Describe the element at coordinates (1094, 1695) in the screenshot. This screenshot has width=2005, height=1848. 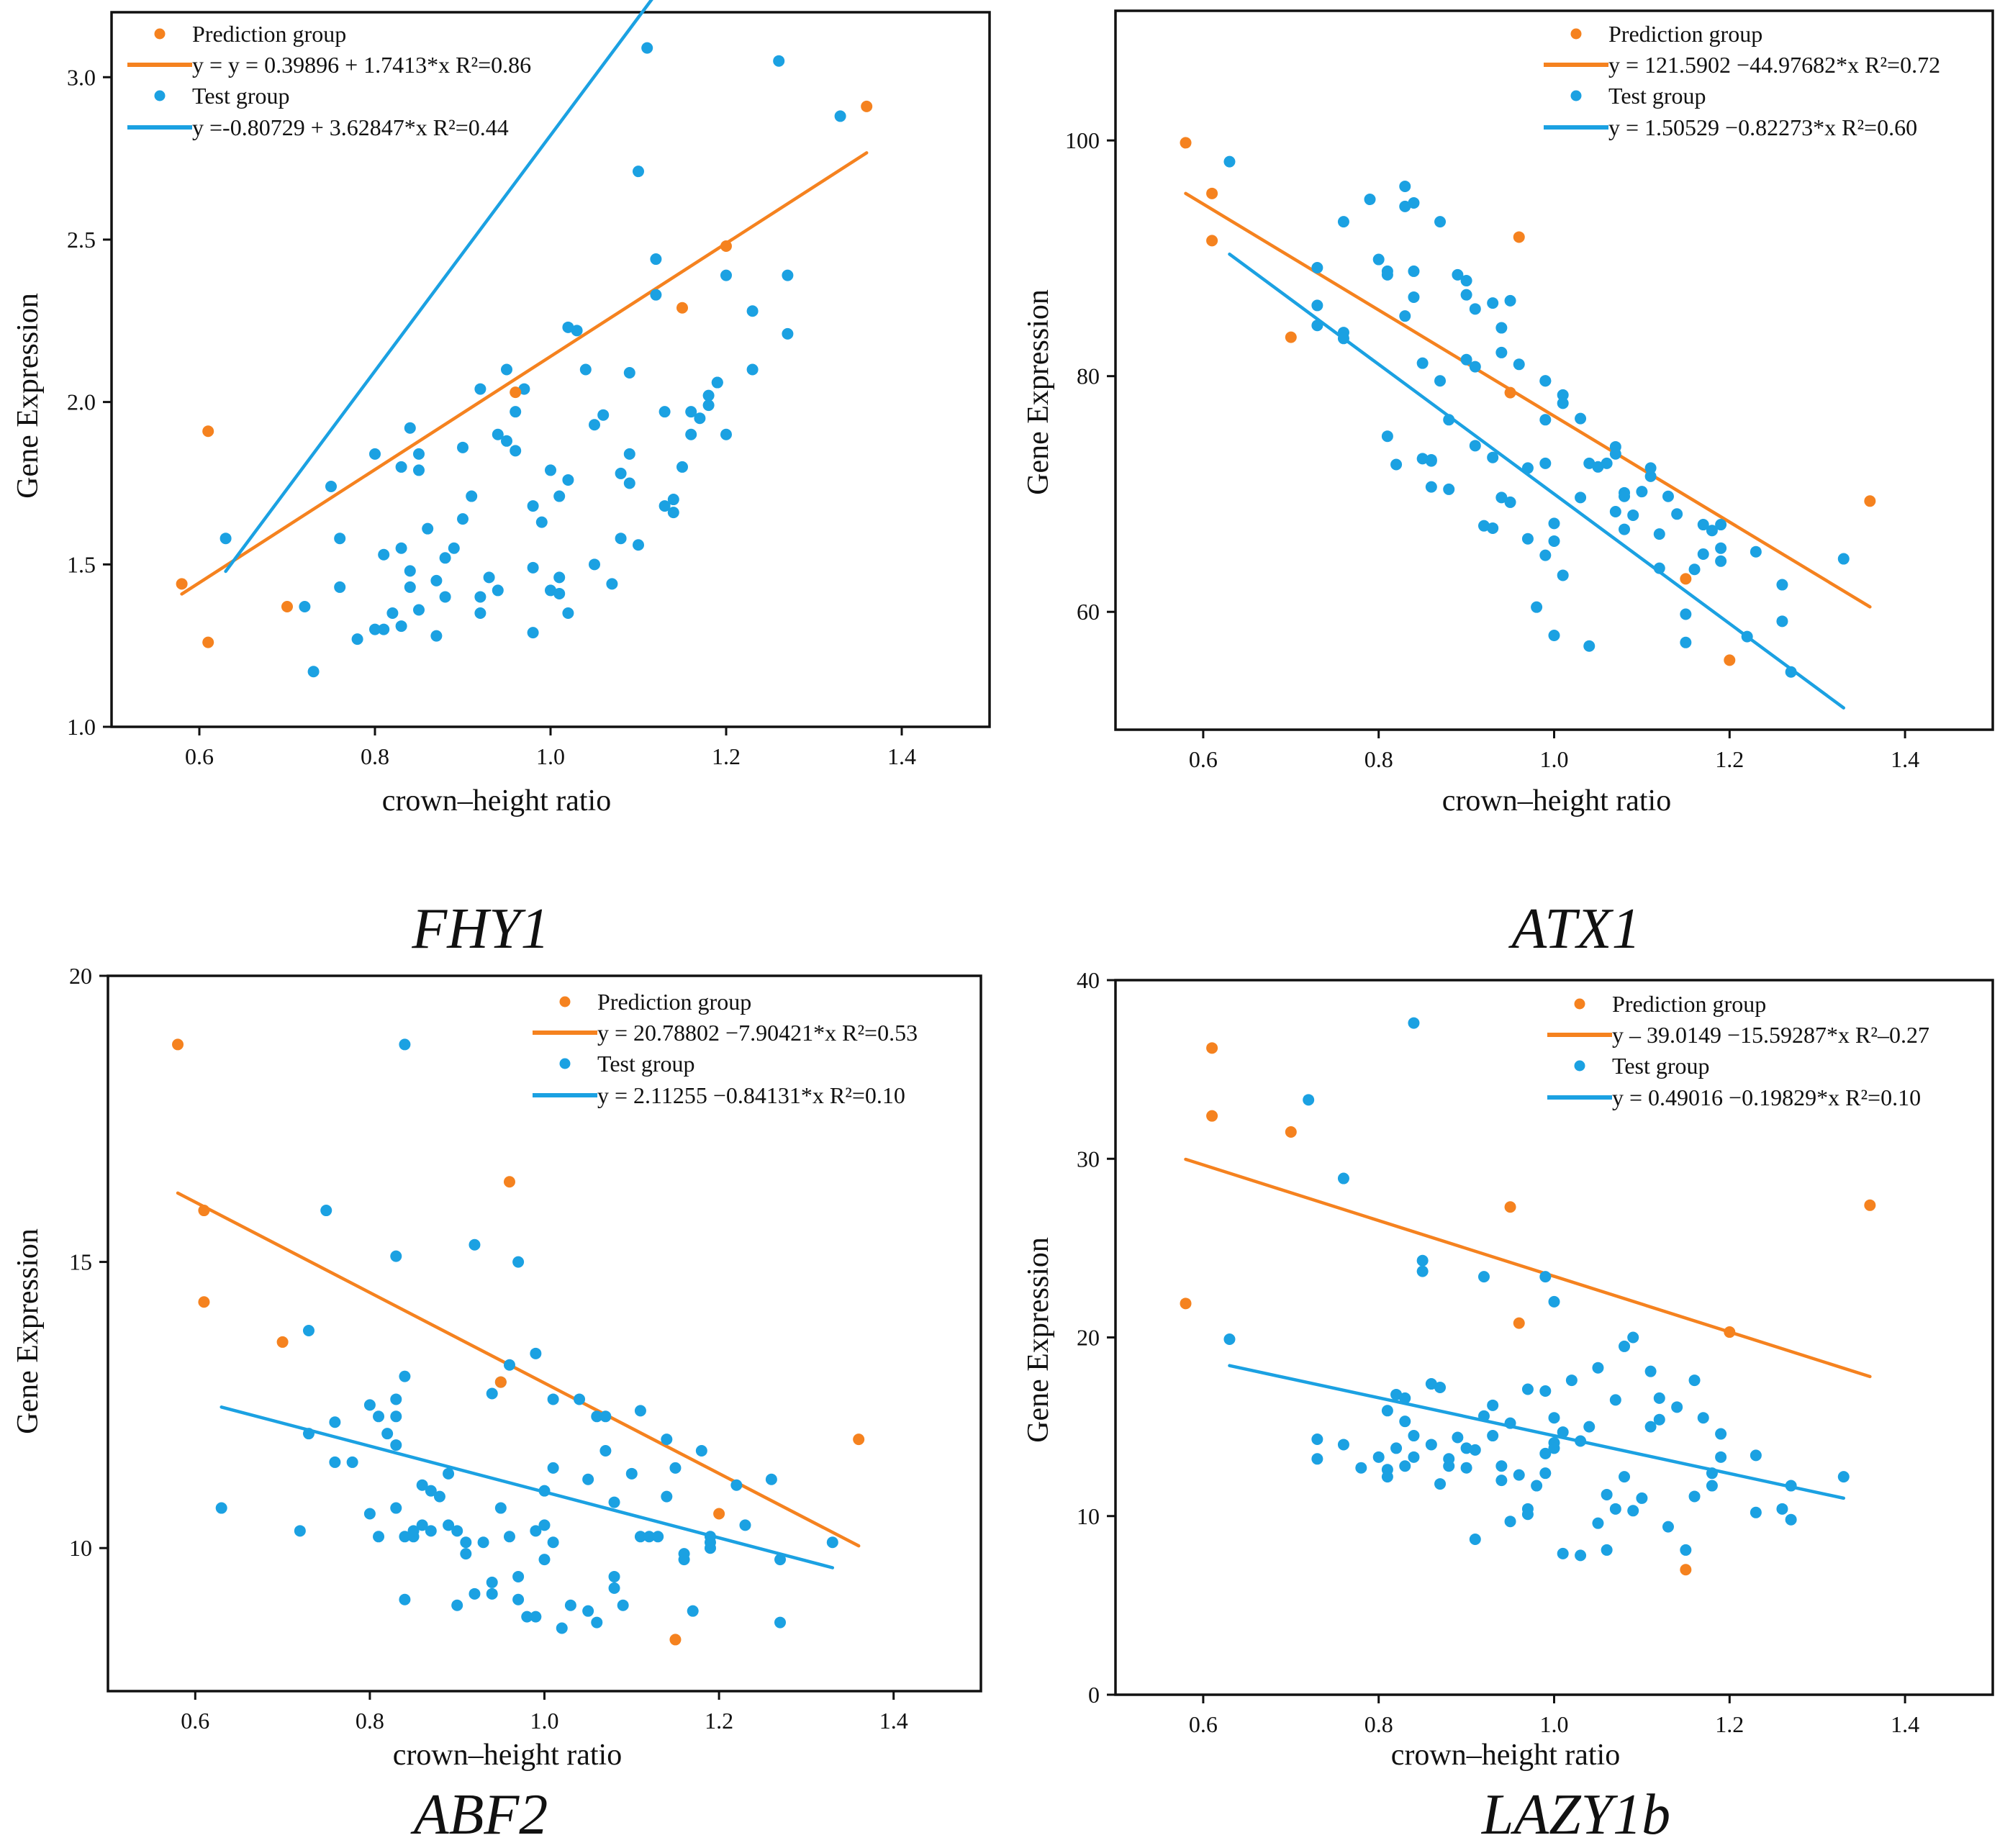
I see `y-tick-label: 0` at that location.